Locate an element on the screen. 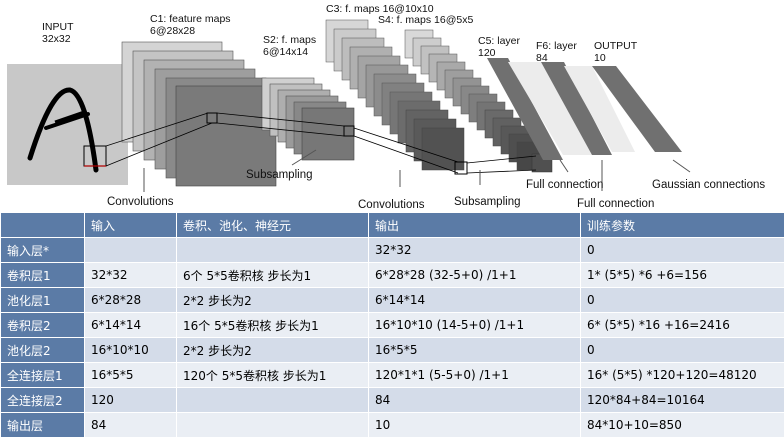 The height and width of the screenshot is (438, 784). s4-label: S4: f. maps 16@5x5 is located at coordinates (425, 20).